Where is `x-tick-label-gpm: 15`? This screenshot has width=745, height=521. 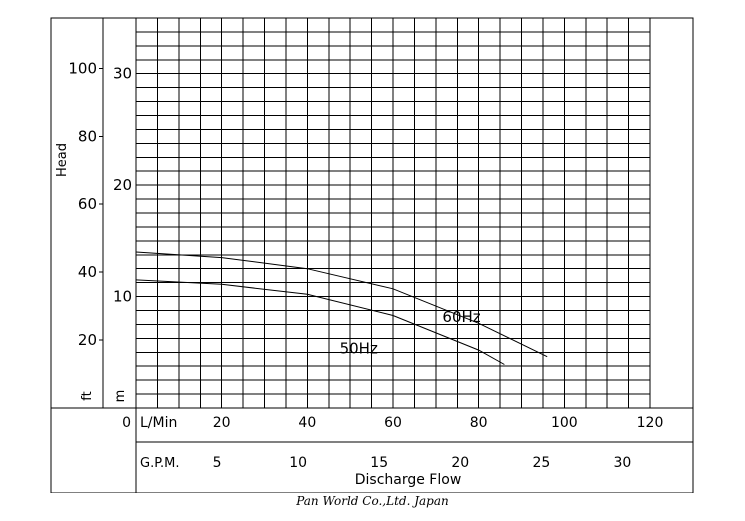
x-tick-label-gpm: 15 is located at coordinates (379, 463).